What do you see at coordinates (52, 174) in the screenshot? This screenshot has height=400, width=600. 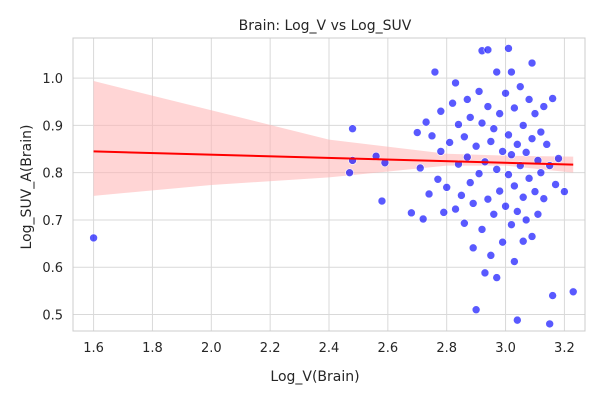 I see `y-tick-label: 0.8` at bounding box center [52, 174].